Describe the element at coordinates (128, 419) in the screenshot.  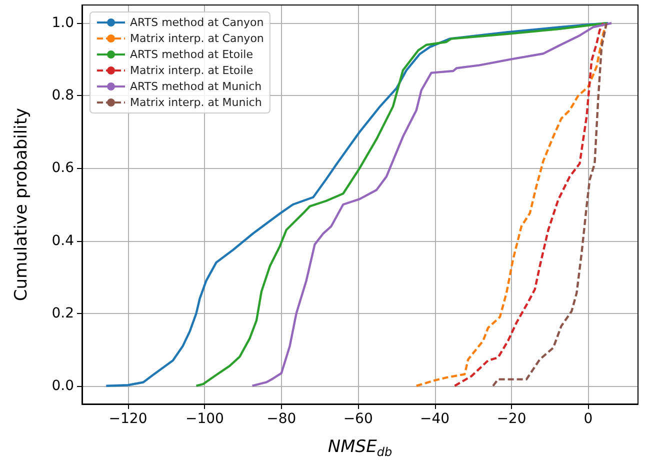
I see `x-tick-label: −120` at that location.